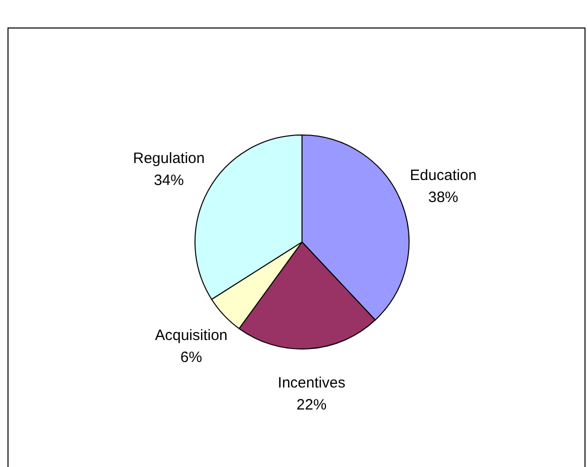 The width and height of the screenshot is (588, 467). What do you see at coordinates (169, 180) in the screenshot?
I see `data-label: 34%` at bounding box center [169, 180].